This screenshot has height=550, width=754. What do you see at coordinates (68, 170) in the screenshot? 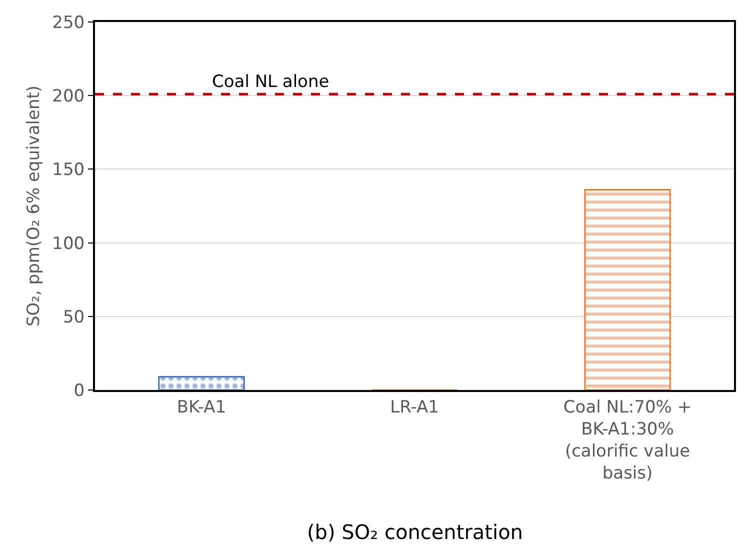
I see `y-tick-label: 150` at bounding box center [68, 170].